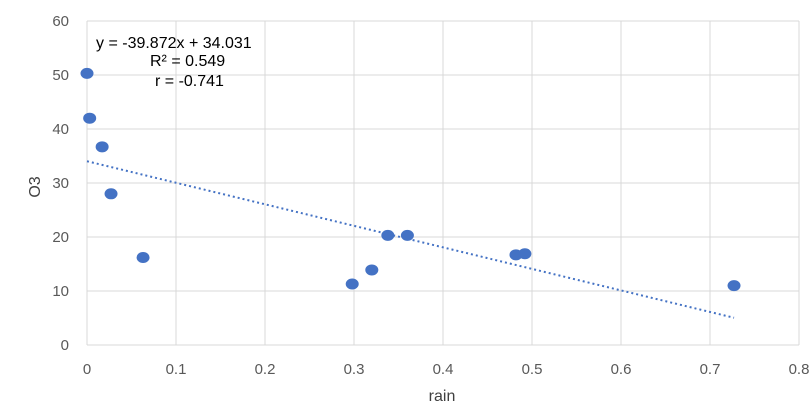  I want to click on y-axis-title: O3, so click(35, 186).